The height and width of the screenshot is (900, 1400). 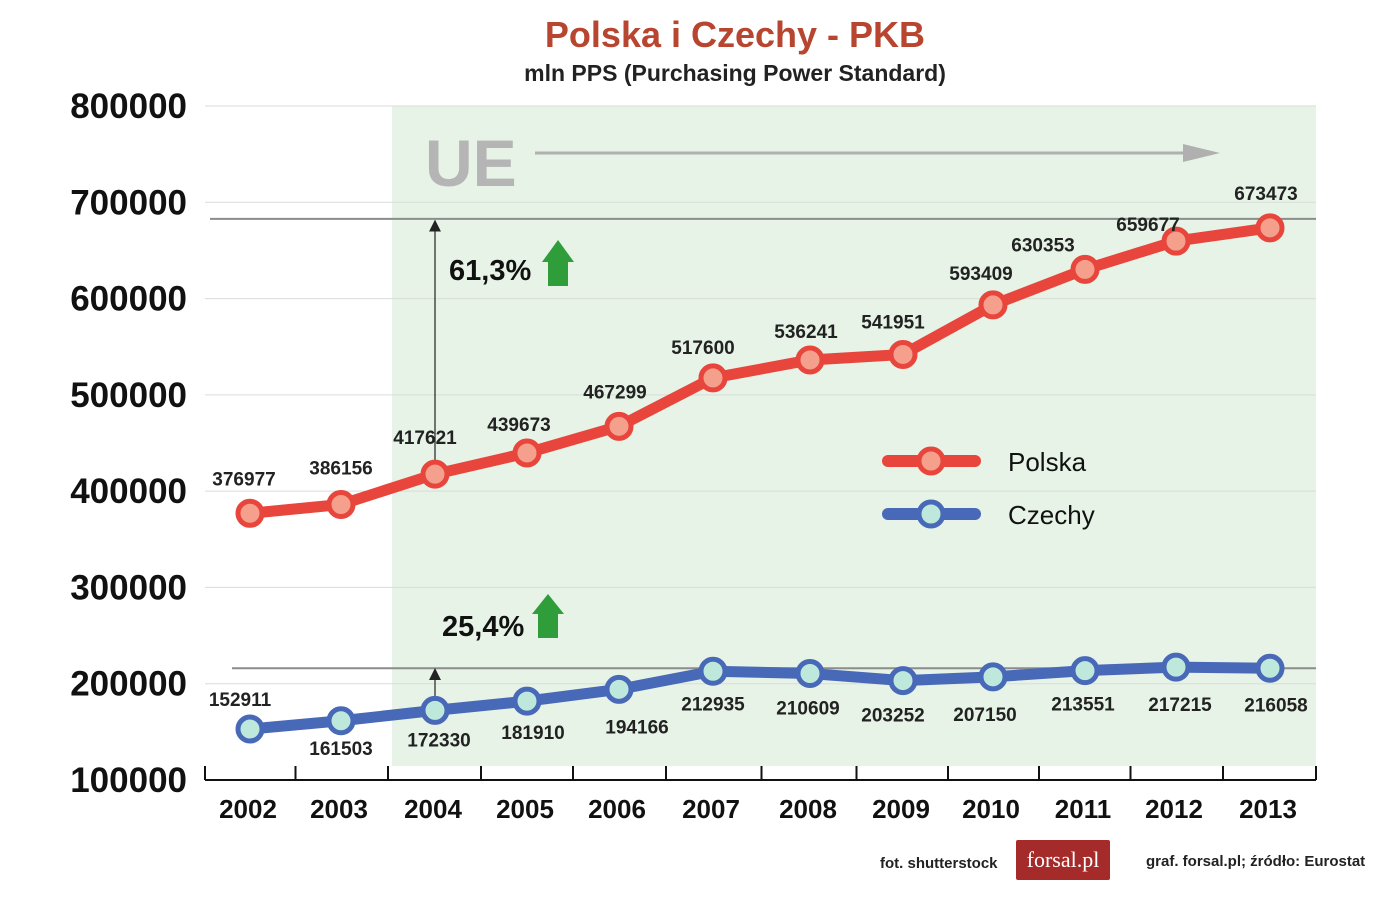 I want to click on polska-data-label: 630353, so click(x=1042, y=245).